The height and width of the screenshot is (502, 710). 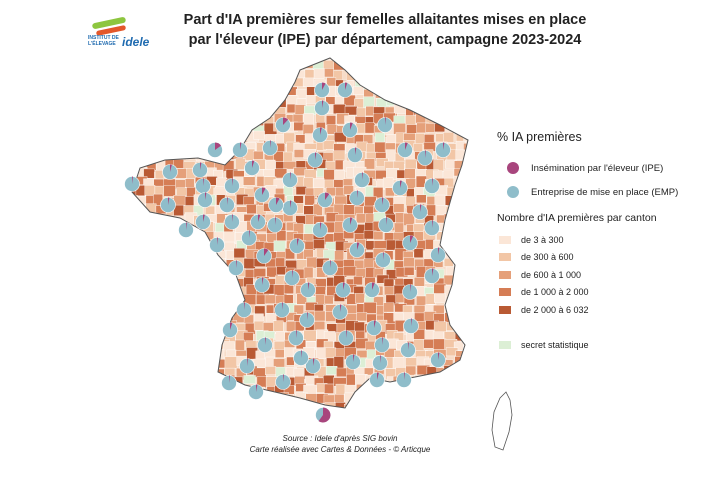 I want to click on class-2-swatch, so click(x=505, y=257).